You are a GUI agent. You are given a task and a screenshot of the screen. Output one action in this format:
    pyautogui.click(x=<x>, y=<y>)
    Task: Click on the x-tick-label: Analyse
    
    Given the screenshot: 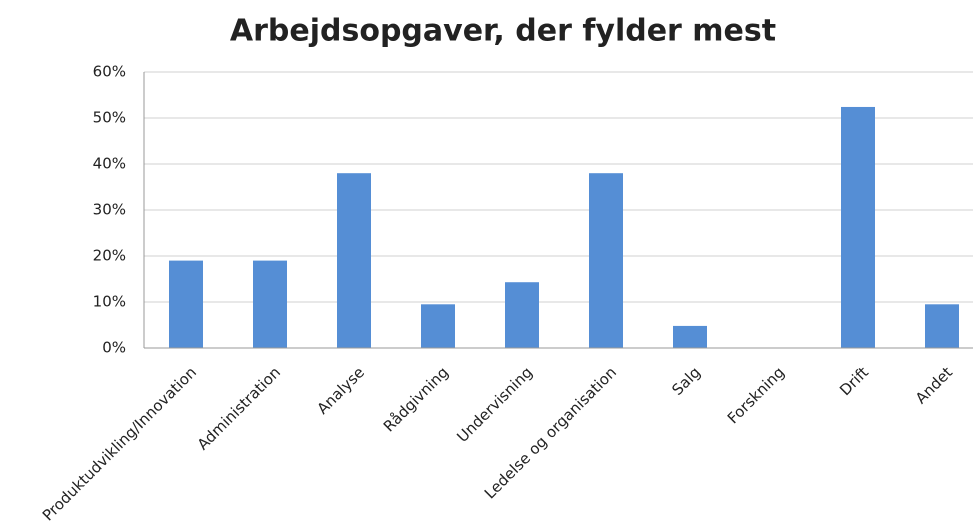 What is the action you would take?
    pyautogui.click(x=341, y=390)
    